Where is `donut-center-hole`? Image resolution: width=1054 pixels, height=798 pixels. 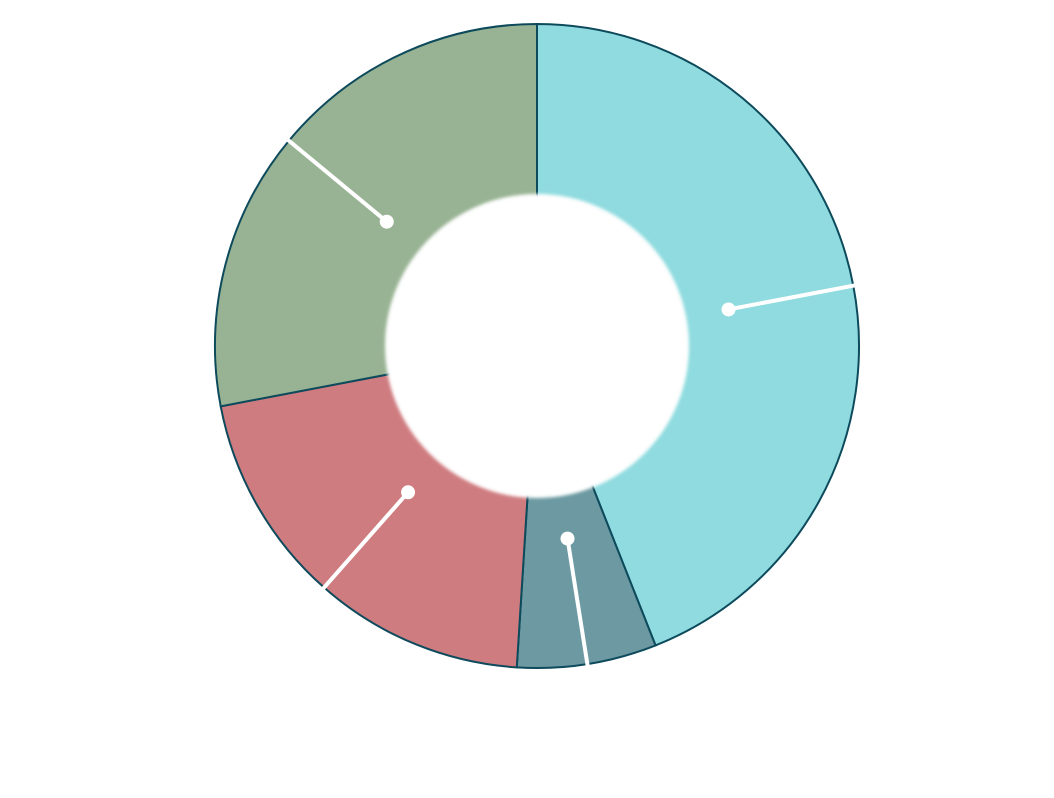 donut-center-hole is located at coordinates (537, 346).